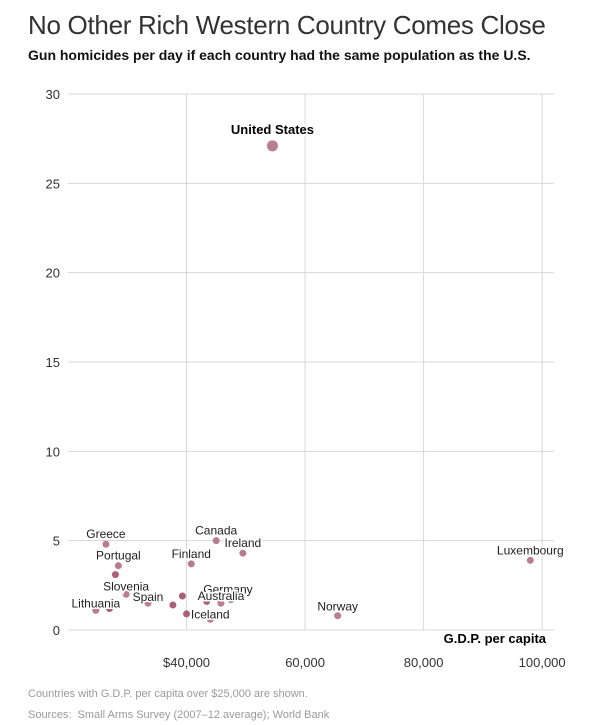 The width and height of the screenshot is (590, 725). What do you see at coordinates (495, 638) in the screenshot?
I see `x-axis-title: G.D.P. per capita` at bounding box center [495, 638].